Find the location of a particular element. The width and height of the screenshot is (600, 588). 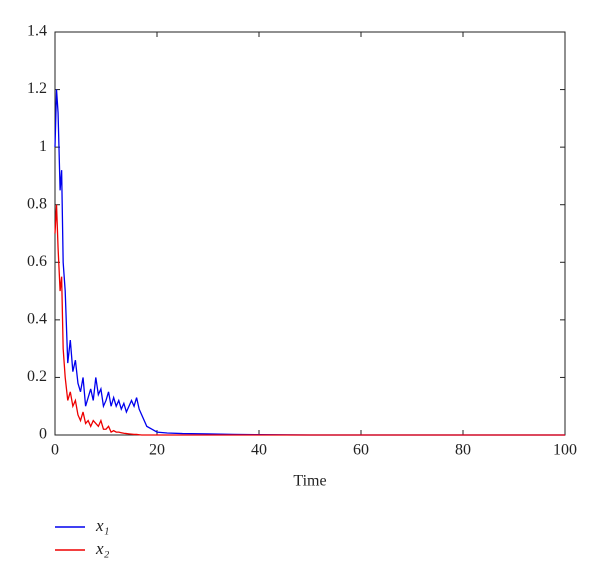

y-tick-label: 1 is located at coordinates (43, 146).